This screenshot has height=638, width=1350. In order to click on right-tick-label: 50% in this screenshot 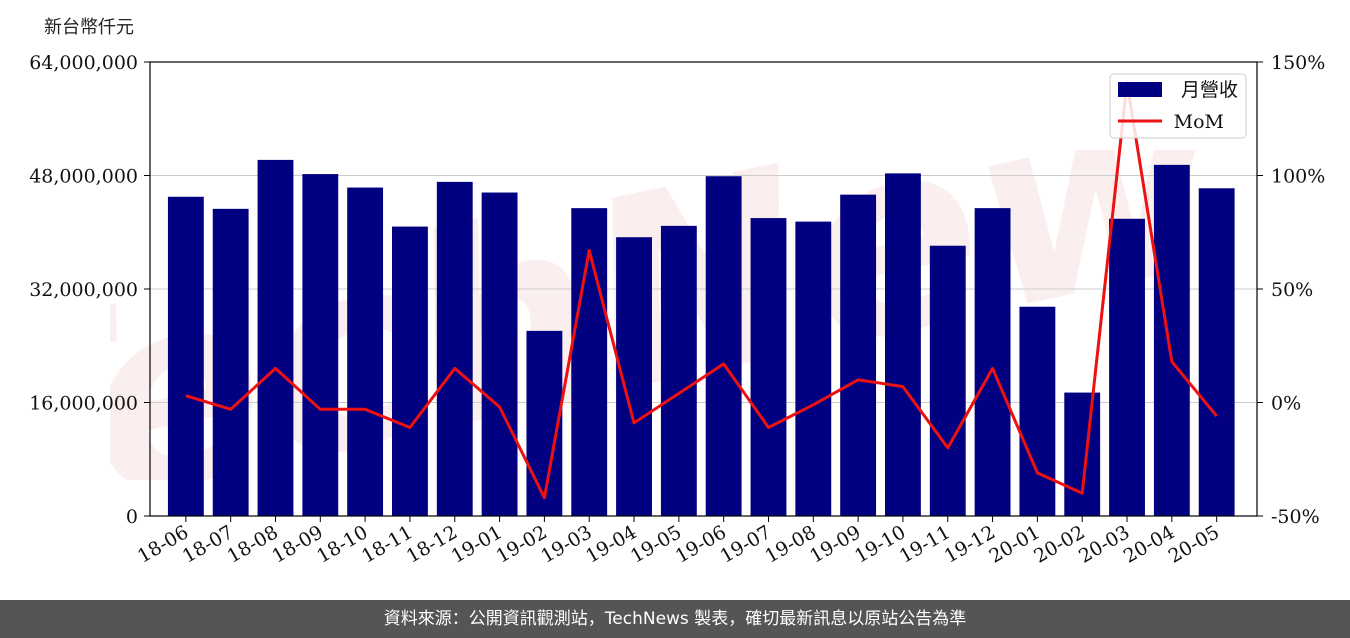, I will do `click(1292, 290)`.